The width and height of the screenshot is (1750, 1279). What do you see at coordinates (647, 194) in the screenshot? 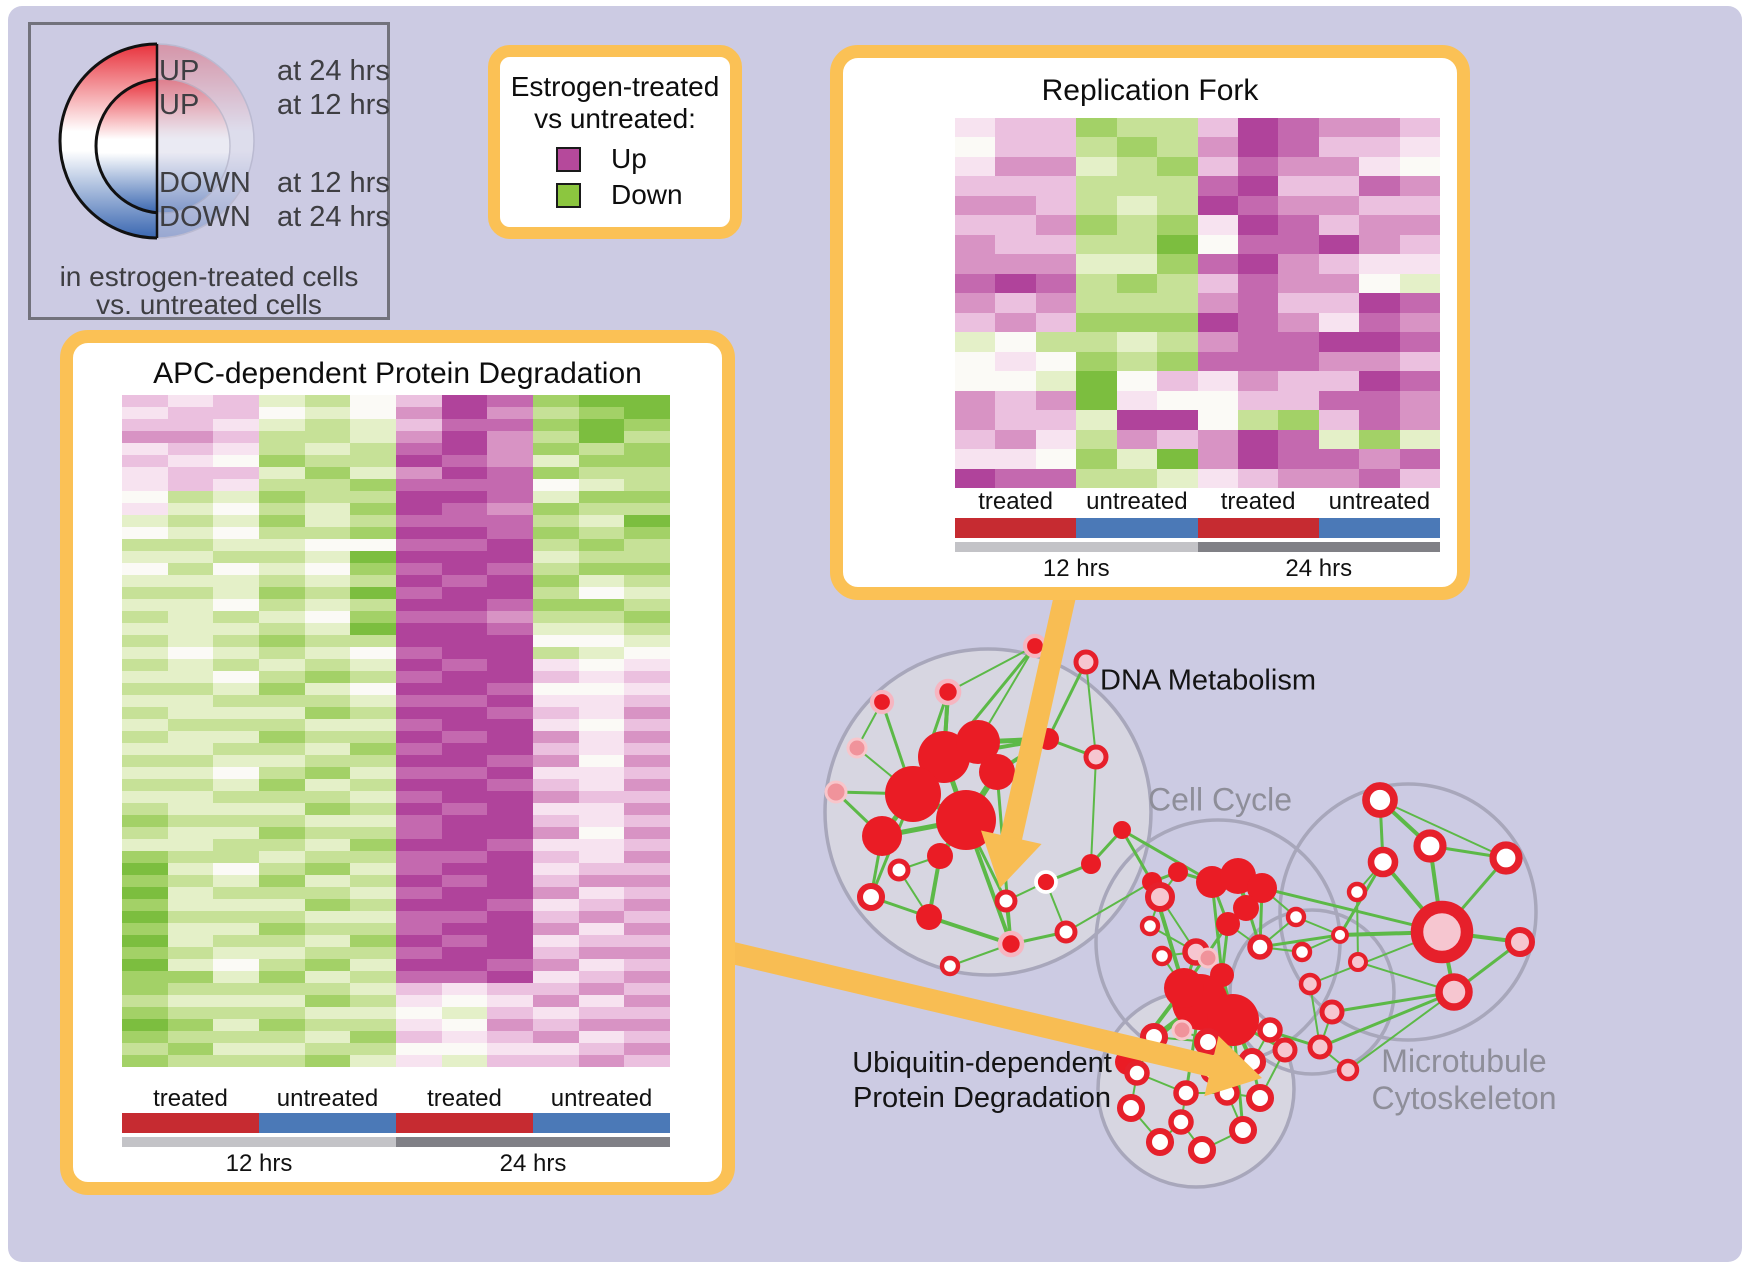
I see `down-label: Down` at bounding box center [647, 194].